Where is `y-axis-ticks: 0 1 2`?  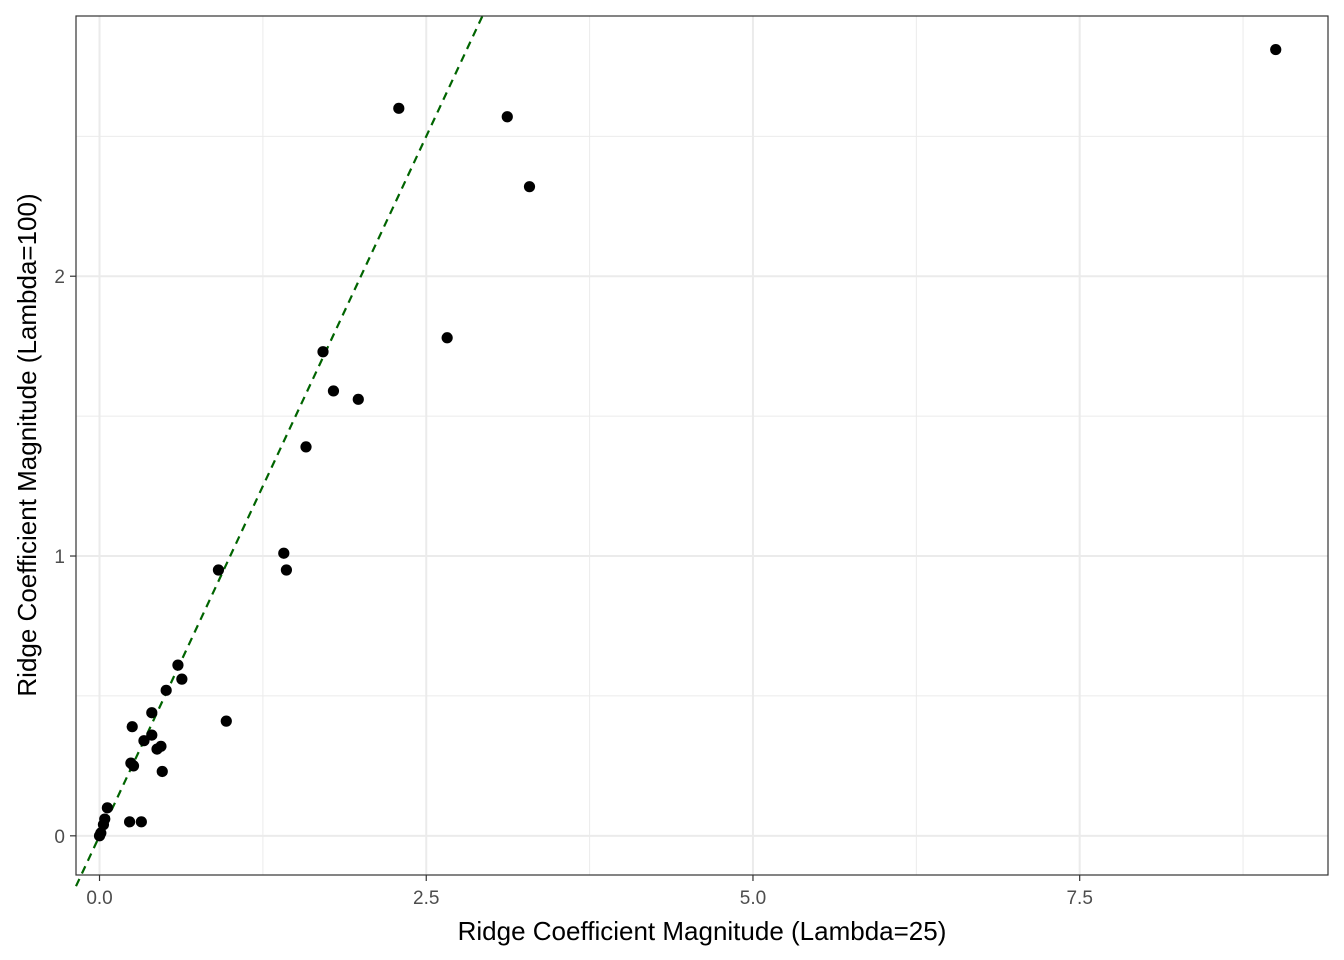
y-axis-ticks: 0 1 2 is located at coordinates (65, 557).